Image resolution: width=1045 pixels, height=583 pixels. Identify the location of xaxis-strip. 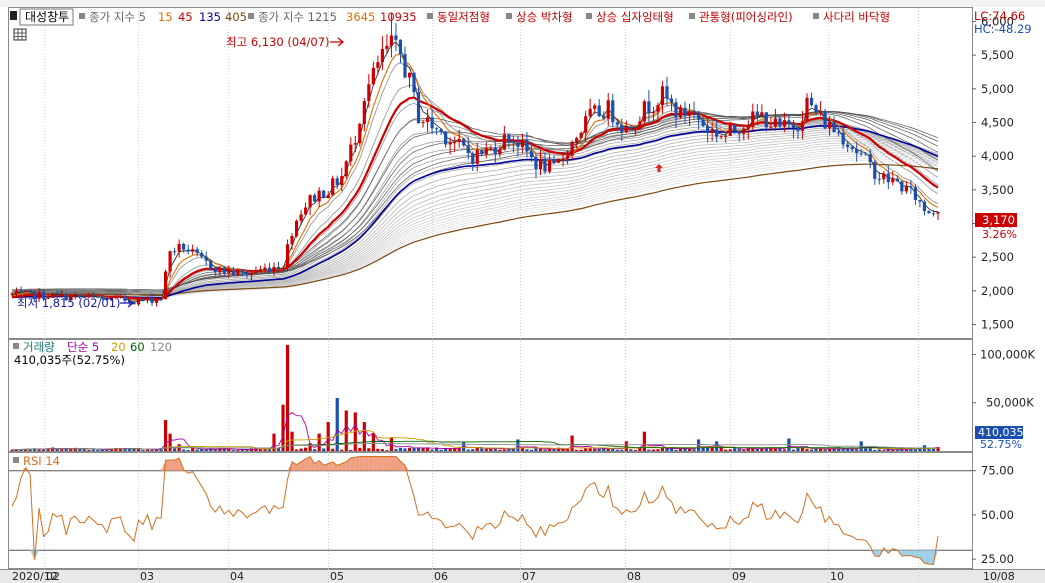
(522, 576).